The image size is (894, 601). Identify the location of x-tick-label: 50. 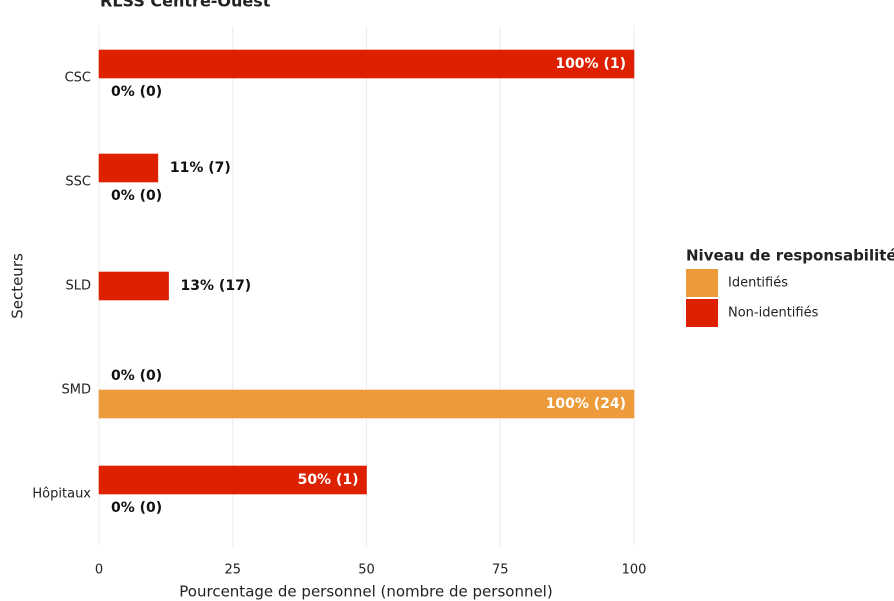
(366, 570).